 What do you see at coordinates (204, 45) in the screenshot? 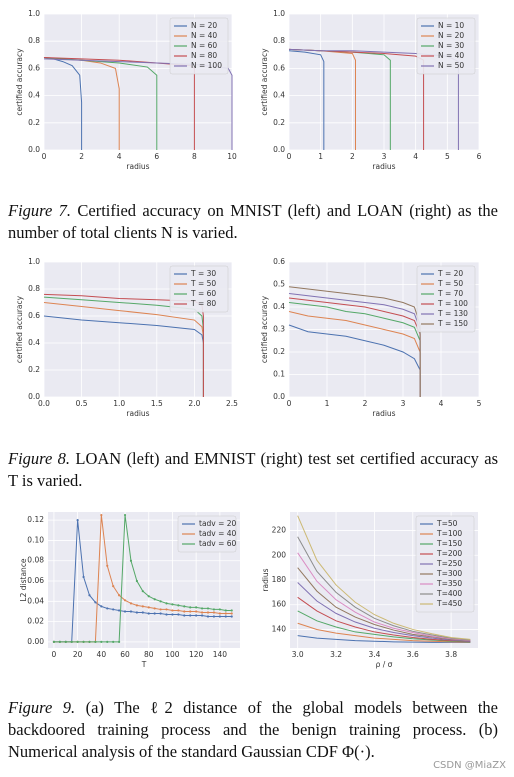
I see `legend-label: N = 60` at bounding box center [204, 45].